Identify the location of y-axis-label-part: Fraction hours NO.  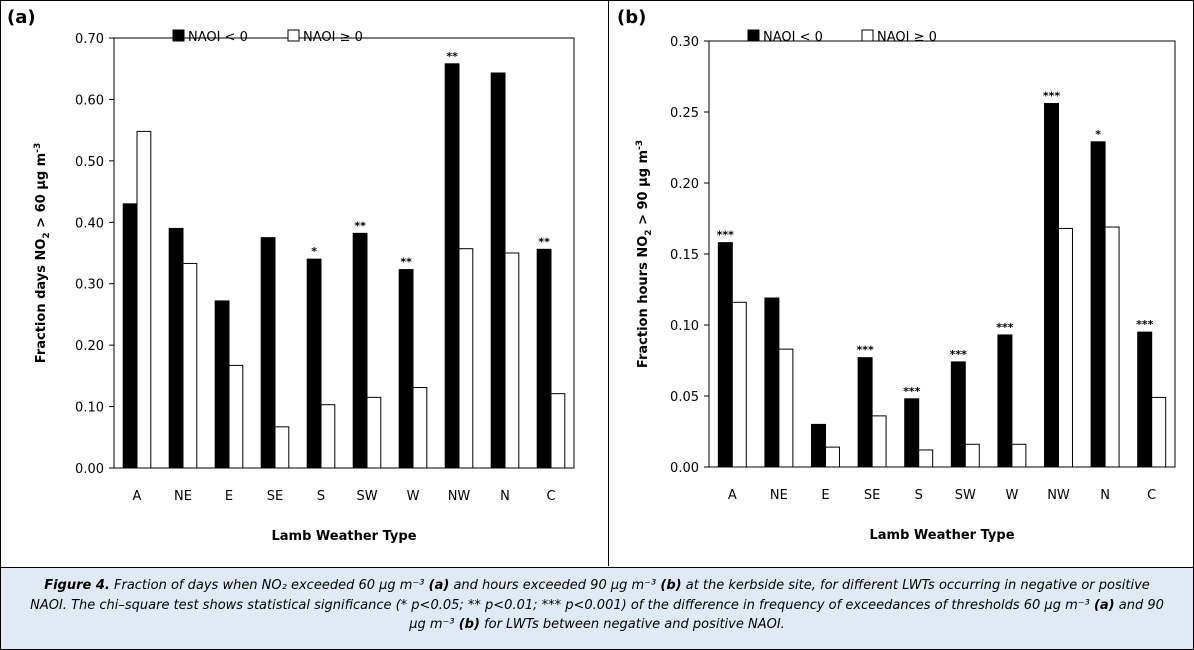
(643, 302).